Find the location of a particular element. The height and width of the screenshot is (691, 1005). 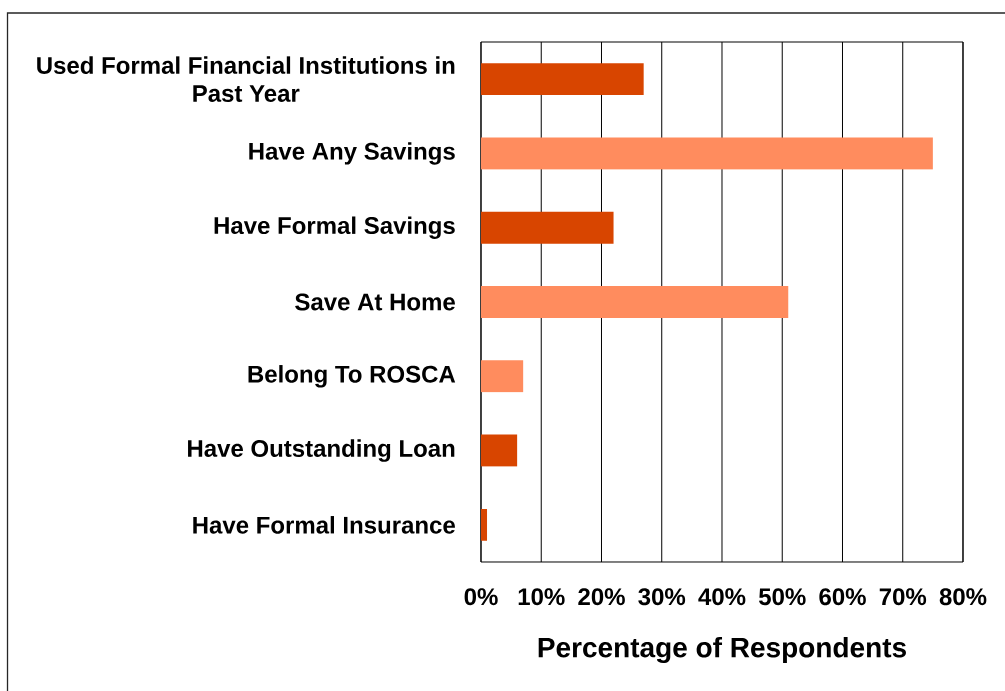

x-axis-title: Percentage of Respondents is located at coordinates (722, 650).